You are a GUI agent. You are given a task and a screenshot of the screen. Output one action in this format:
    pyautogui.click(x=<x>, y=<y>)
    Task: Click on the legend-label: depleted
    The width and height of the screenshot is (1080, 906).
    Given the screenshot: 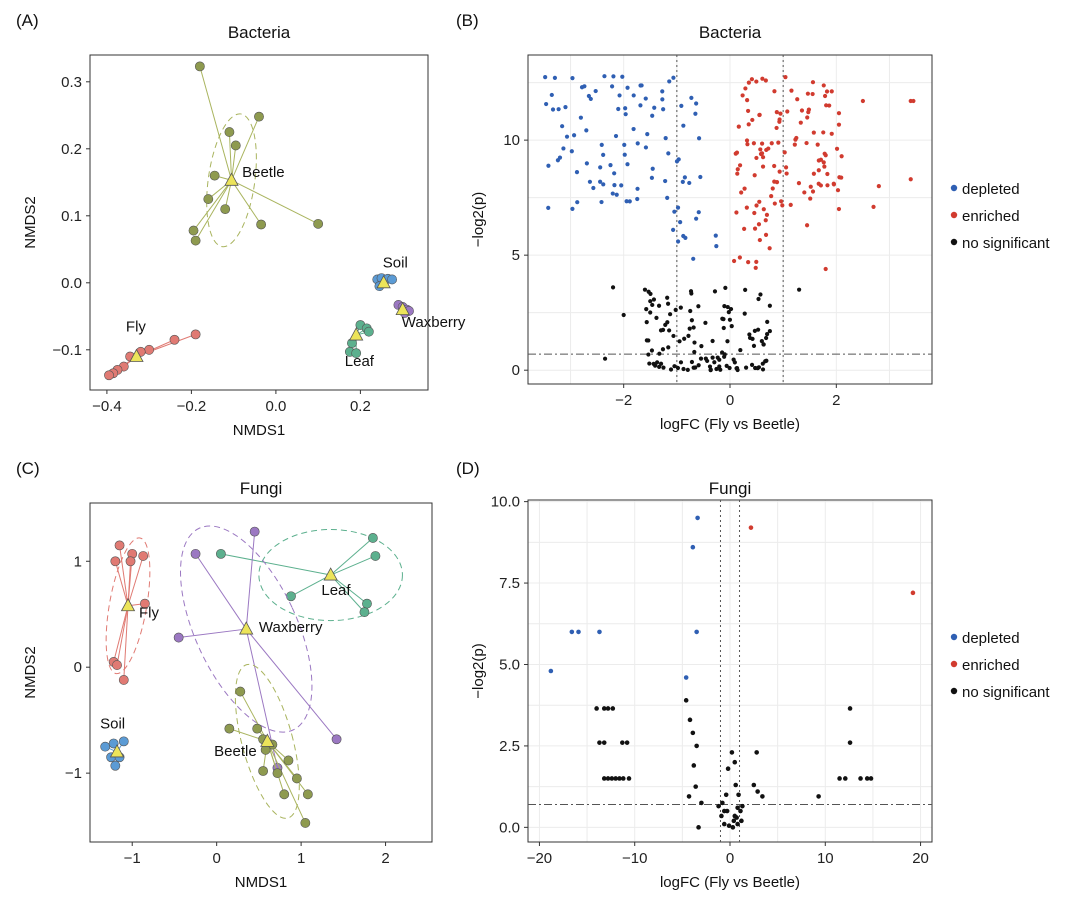 What is the action you would take?
    pyautogui.click(x=991, y=189)
    